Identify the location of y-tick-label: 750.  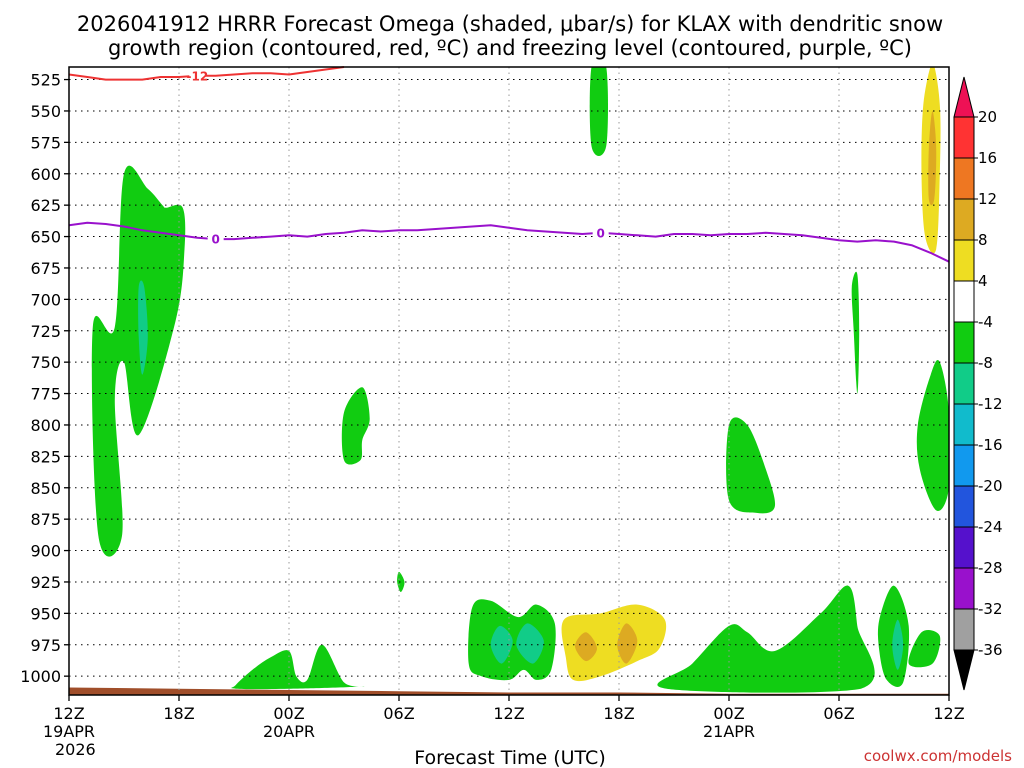
(45, 362).